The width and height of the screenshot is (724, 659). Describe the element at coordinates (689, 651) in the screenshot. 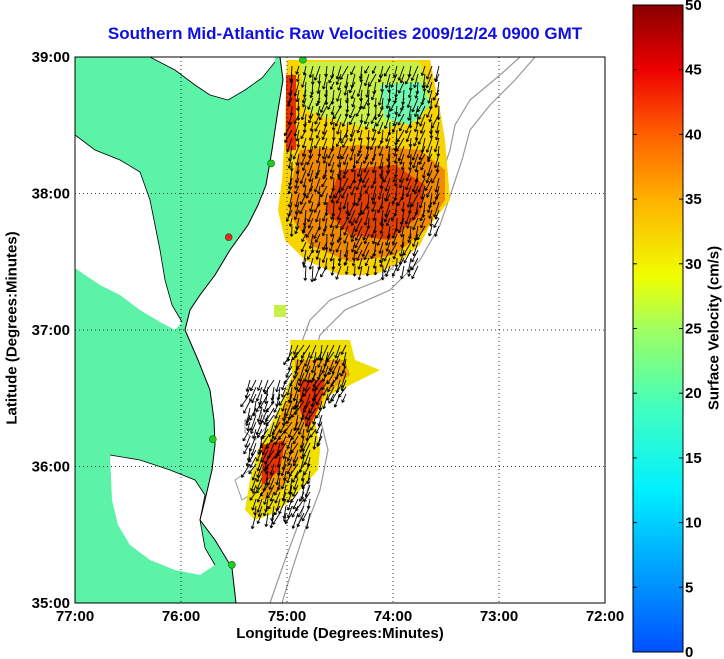

I see `colorbar-tick-label: 0` at that location.